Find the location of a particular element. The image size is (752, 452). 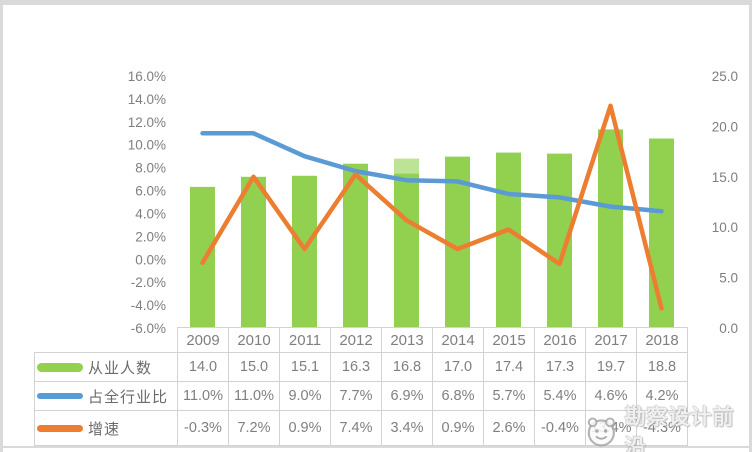

left-axis-tick: 16.0% is located at coordinates (147, 76).